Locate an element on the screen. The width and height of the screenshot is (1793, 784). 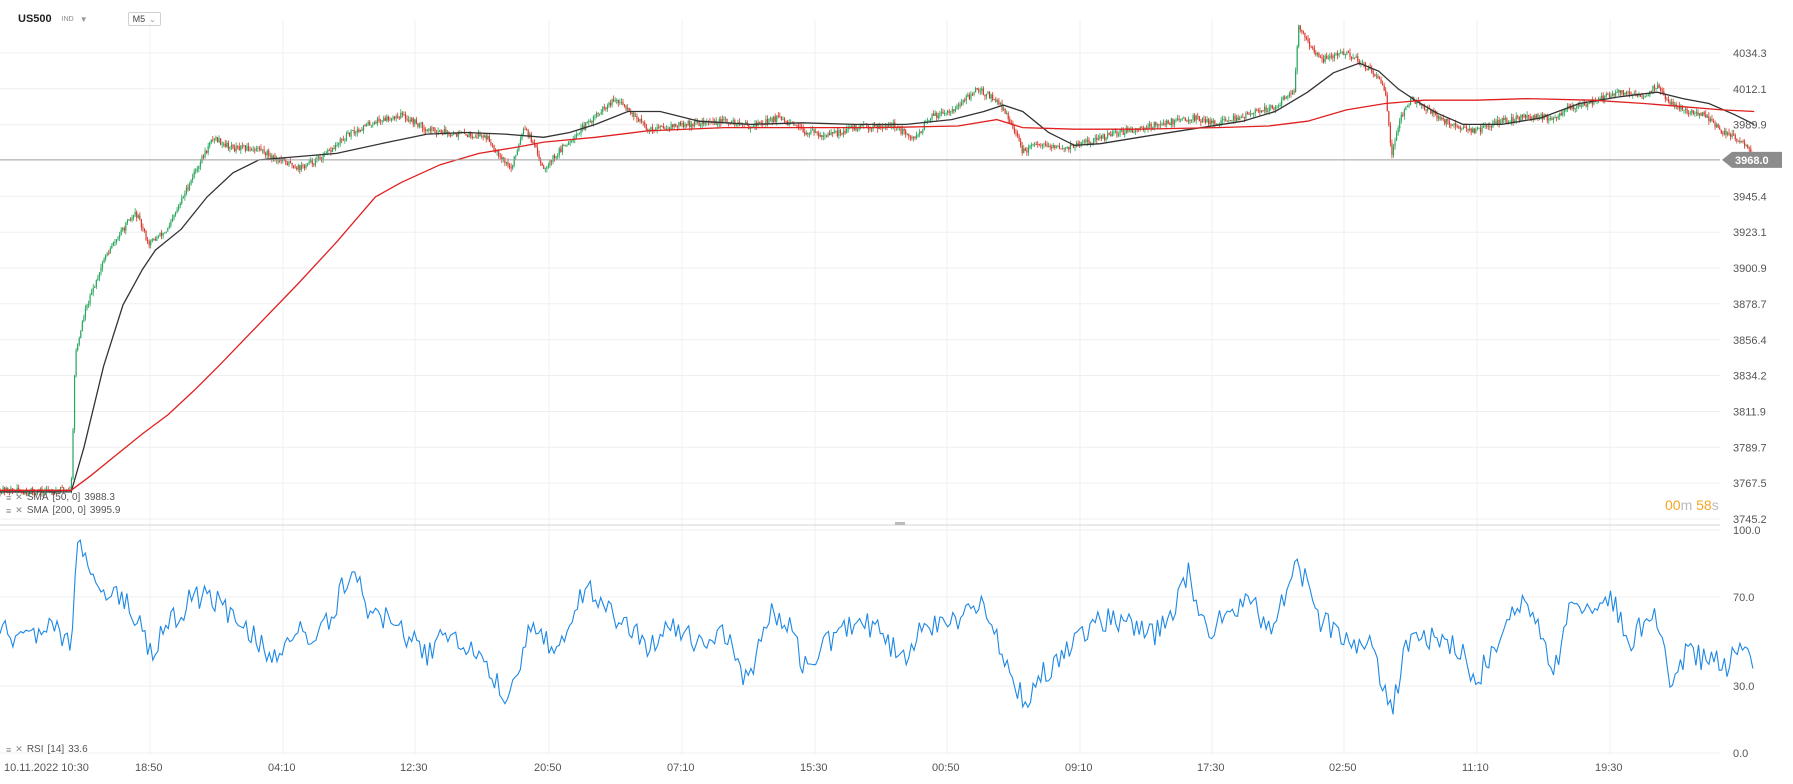
rsi-legend: ≡ ✕ RSI [14] 33.6 is located at coordinates (47, 749).